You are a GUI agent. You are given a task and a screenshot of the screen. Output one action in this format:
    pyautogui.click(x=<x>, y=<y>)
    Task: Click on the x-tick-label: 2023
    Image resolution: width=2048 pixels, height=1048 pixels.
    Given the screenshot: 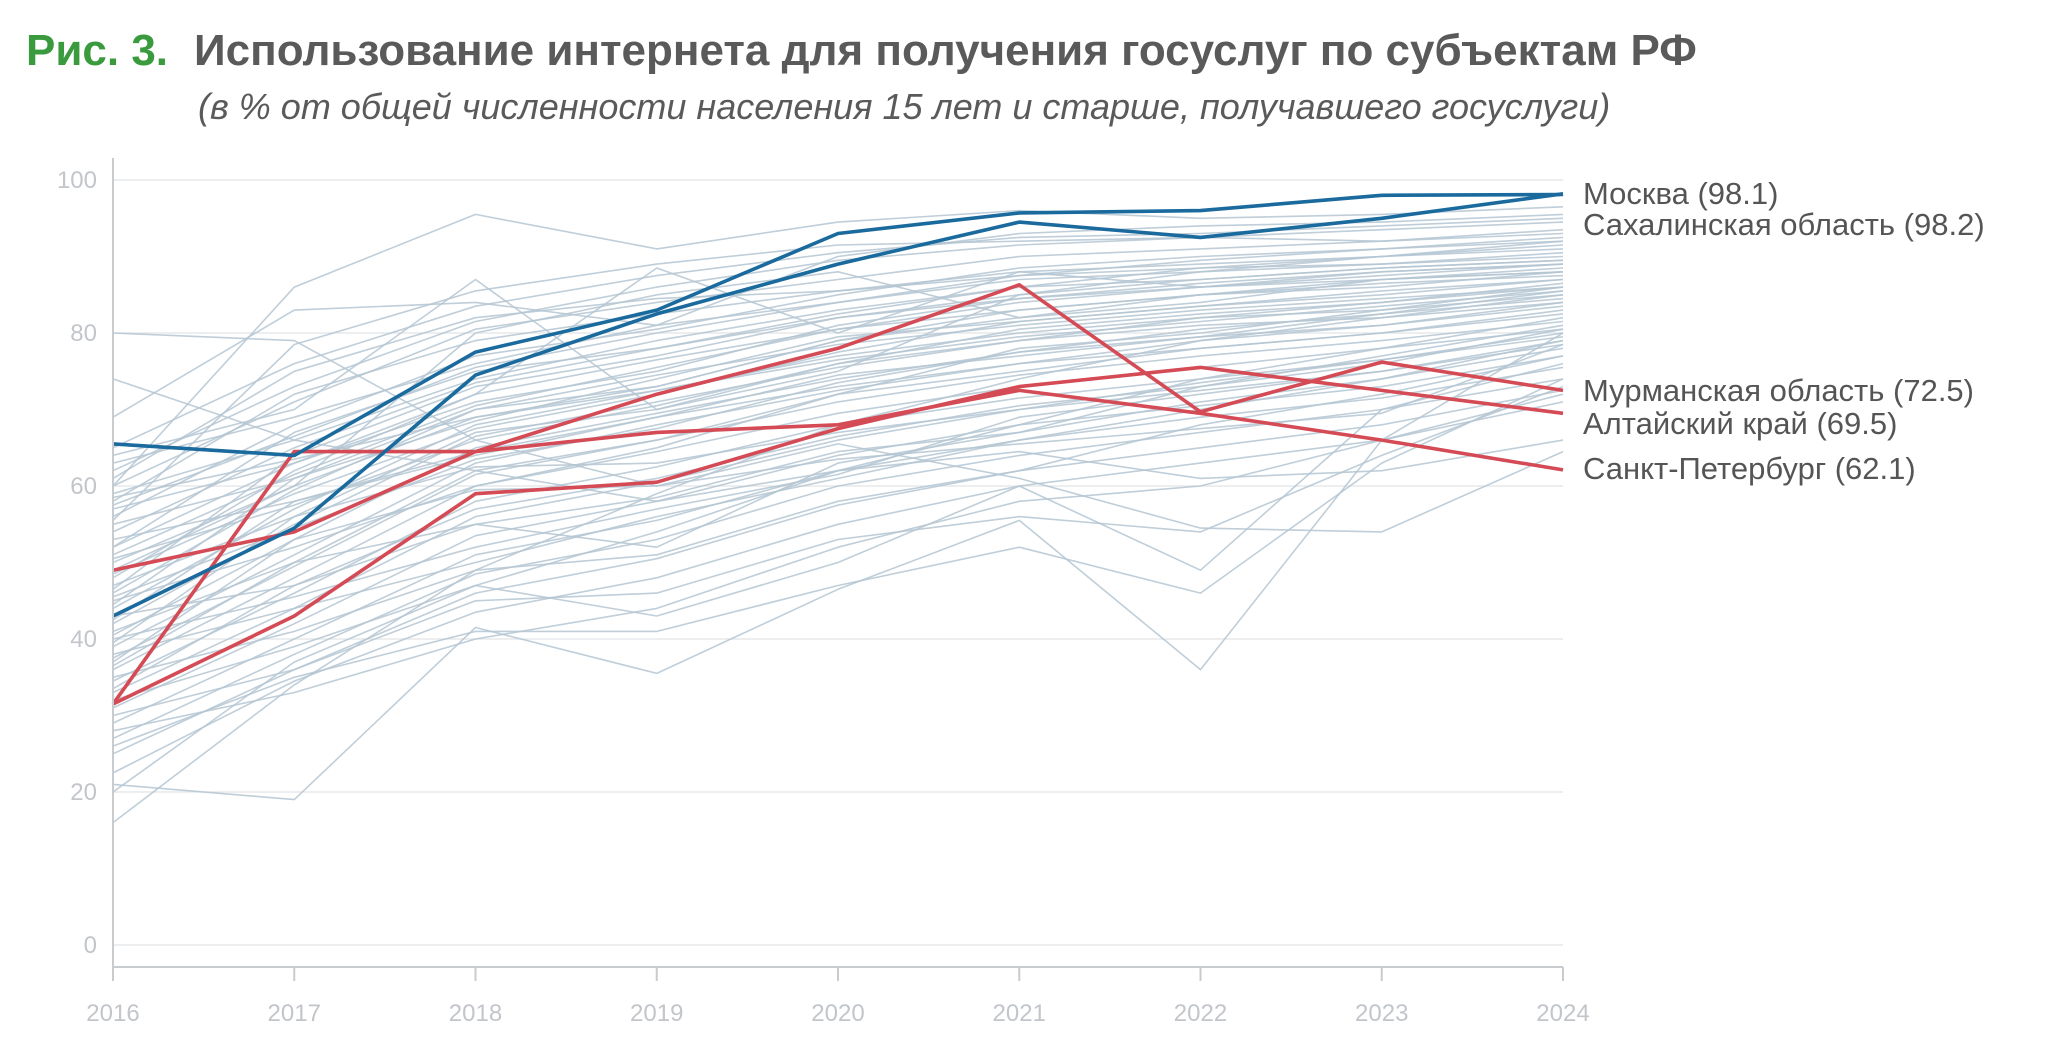 What is the action you would take?
    pyautogui.click(x=1381, y=1013)
    